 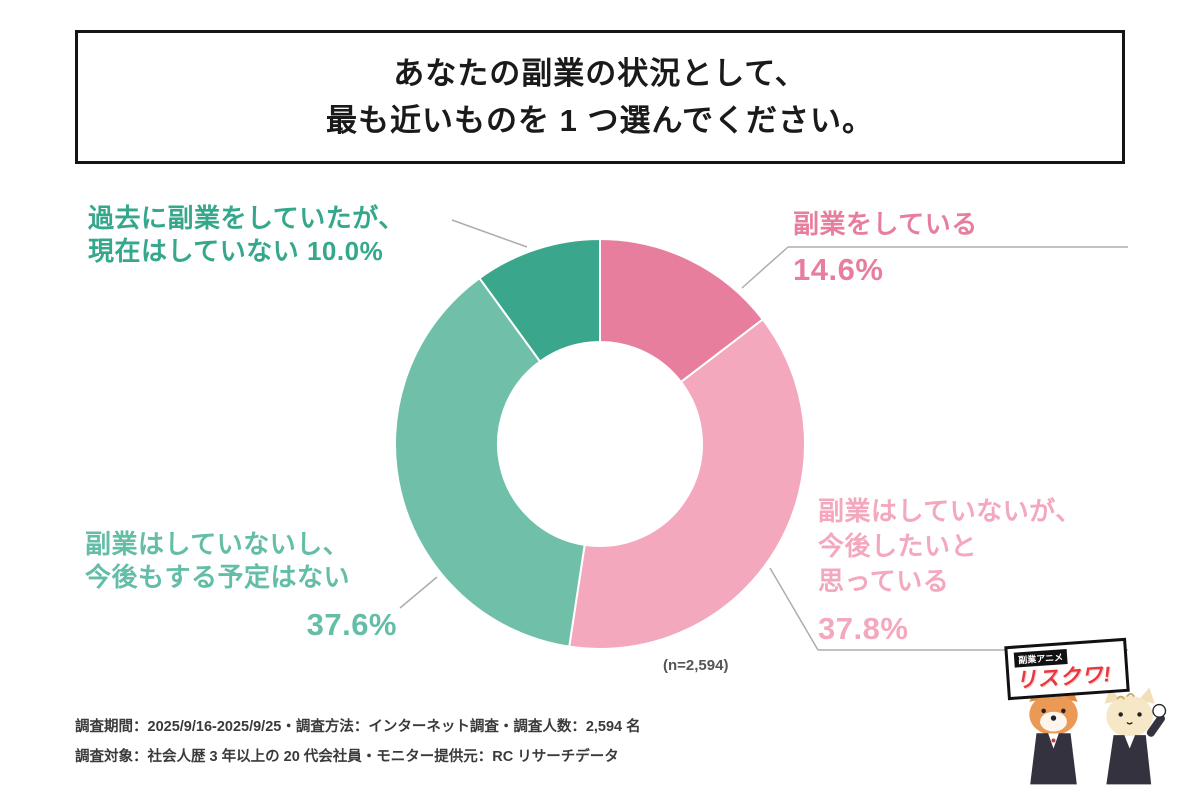 I want to click on segment-pct-never: 37.6%, so click(x=351, y=624).